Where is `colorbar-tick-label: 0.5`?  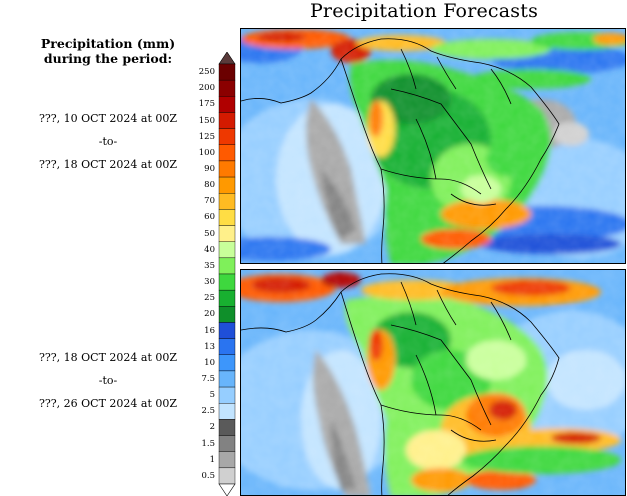
colorbar-tick-label: 0.5 is located at coordinates (208, 475).